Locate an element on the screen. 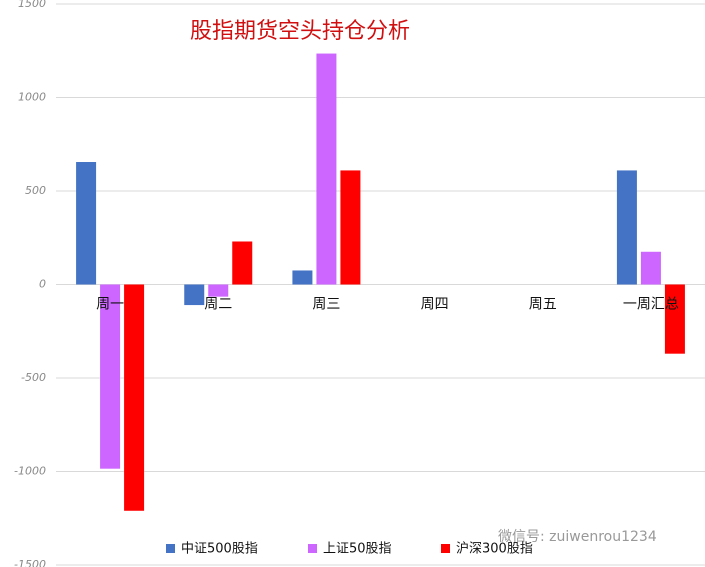 The height and width of the screenshot is (567, 705). legend-label: 上证50股指 is located at coordinates (357, 549).